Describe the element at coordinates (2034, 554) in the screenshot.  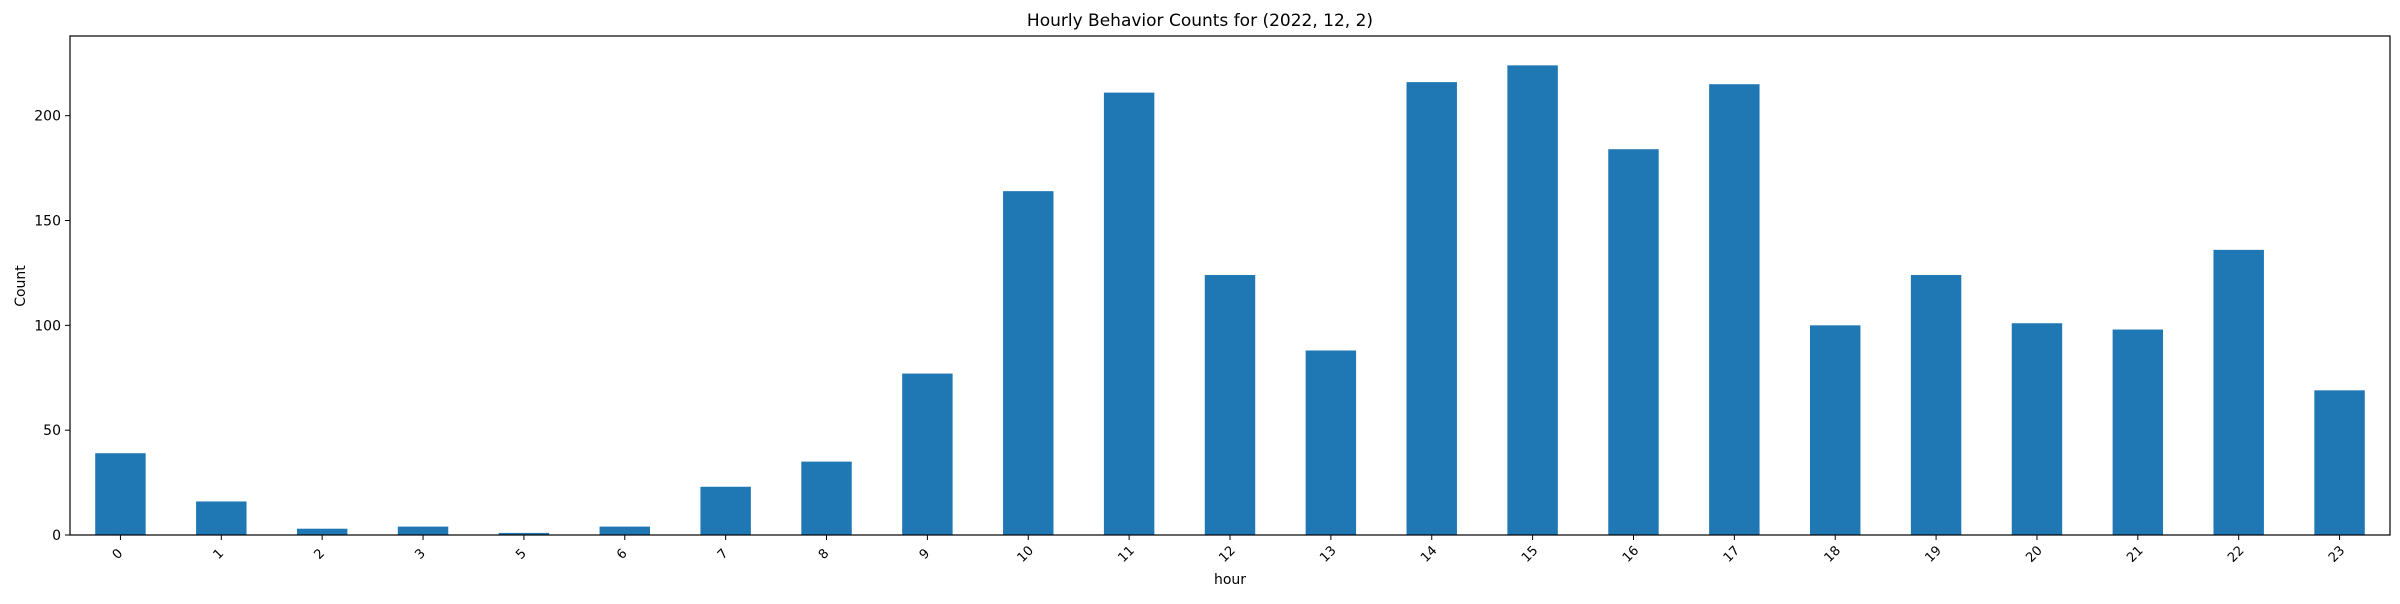
I see `x-tick-label: 20` at that location.